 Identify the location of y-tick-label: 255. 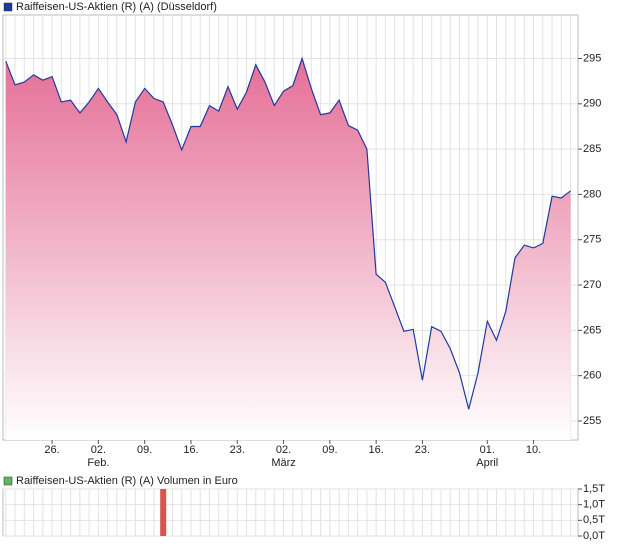
(592, 421).